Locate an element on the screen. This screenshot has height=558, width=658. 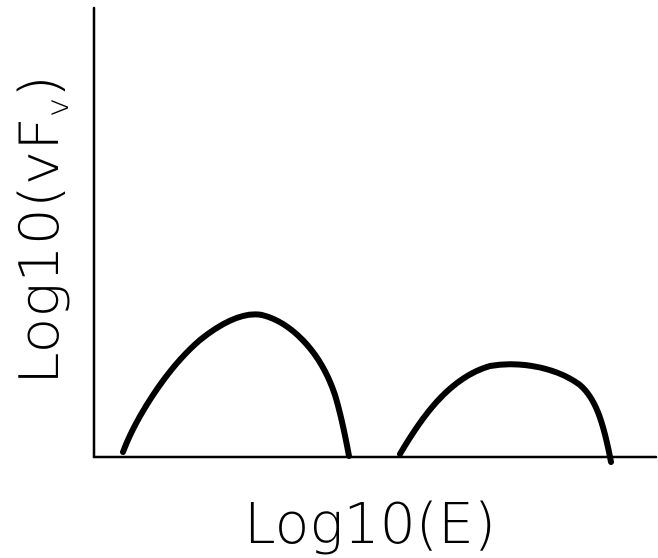
svg-text: Log10(vFv) is located at coordinates (42, 230).